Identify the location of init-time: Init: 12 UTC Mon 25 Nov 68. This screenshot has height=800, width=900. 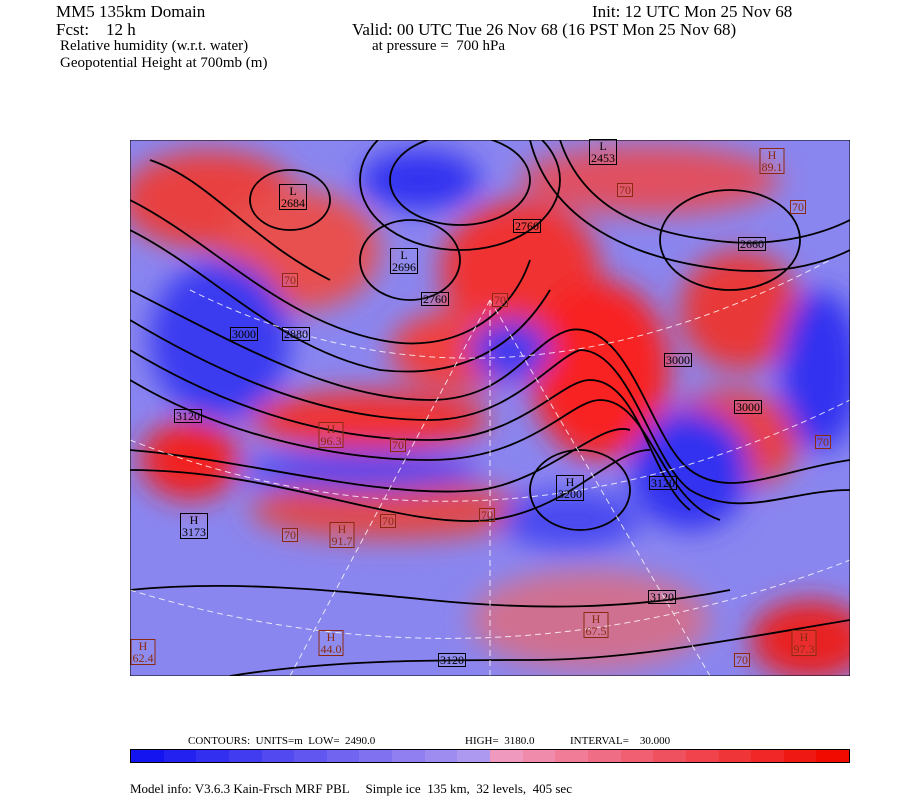
(692, 11).